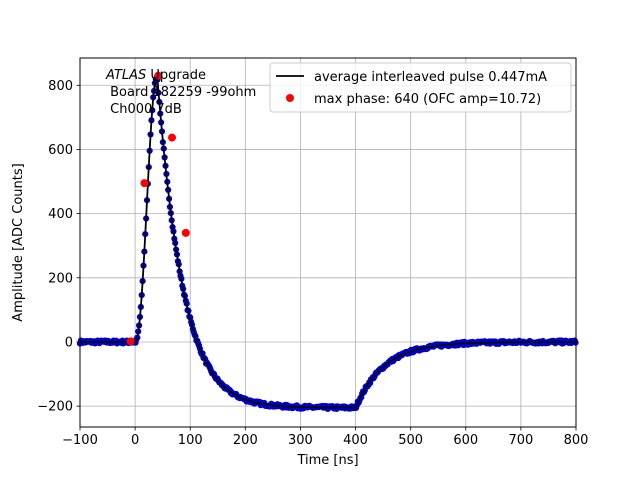 This screenshot has width=640, height=480. Describe the element at coordinates (465, 440) in the screenshot. I see `x-tick-label: 600` at that location.